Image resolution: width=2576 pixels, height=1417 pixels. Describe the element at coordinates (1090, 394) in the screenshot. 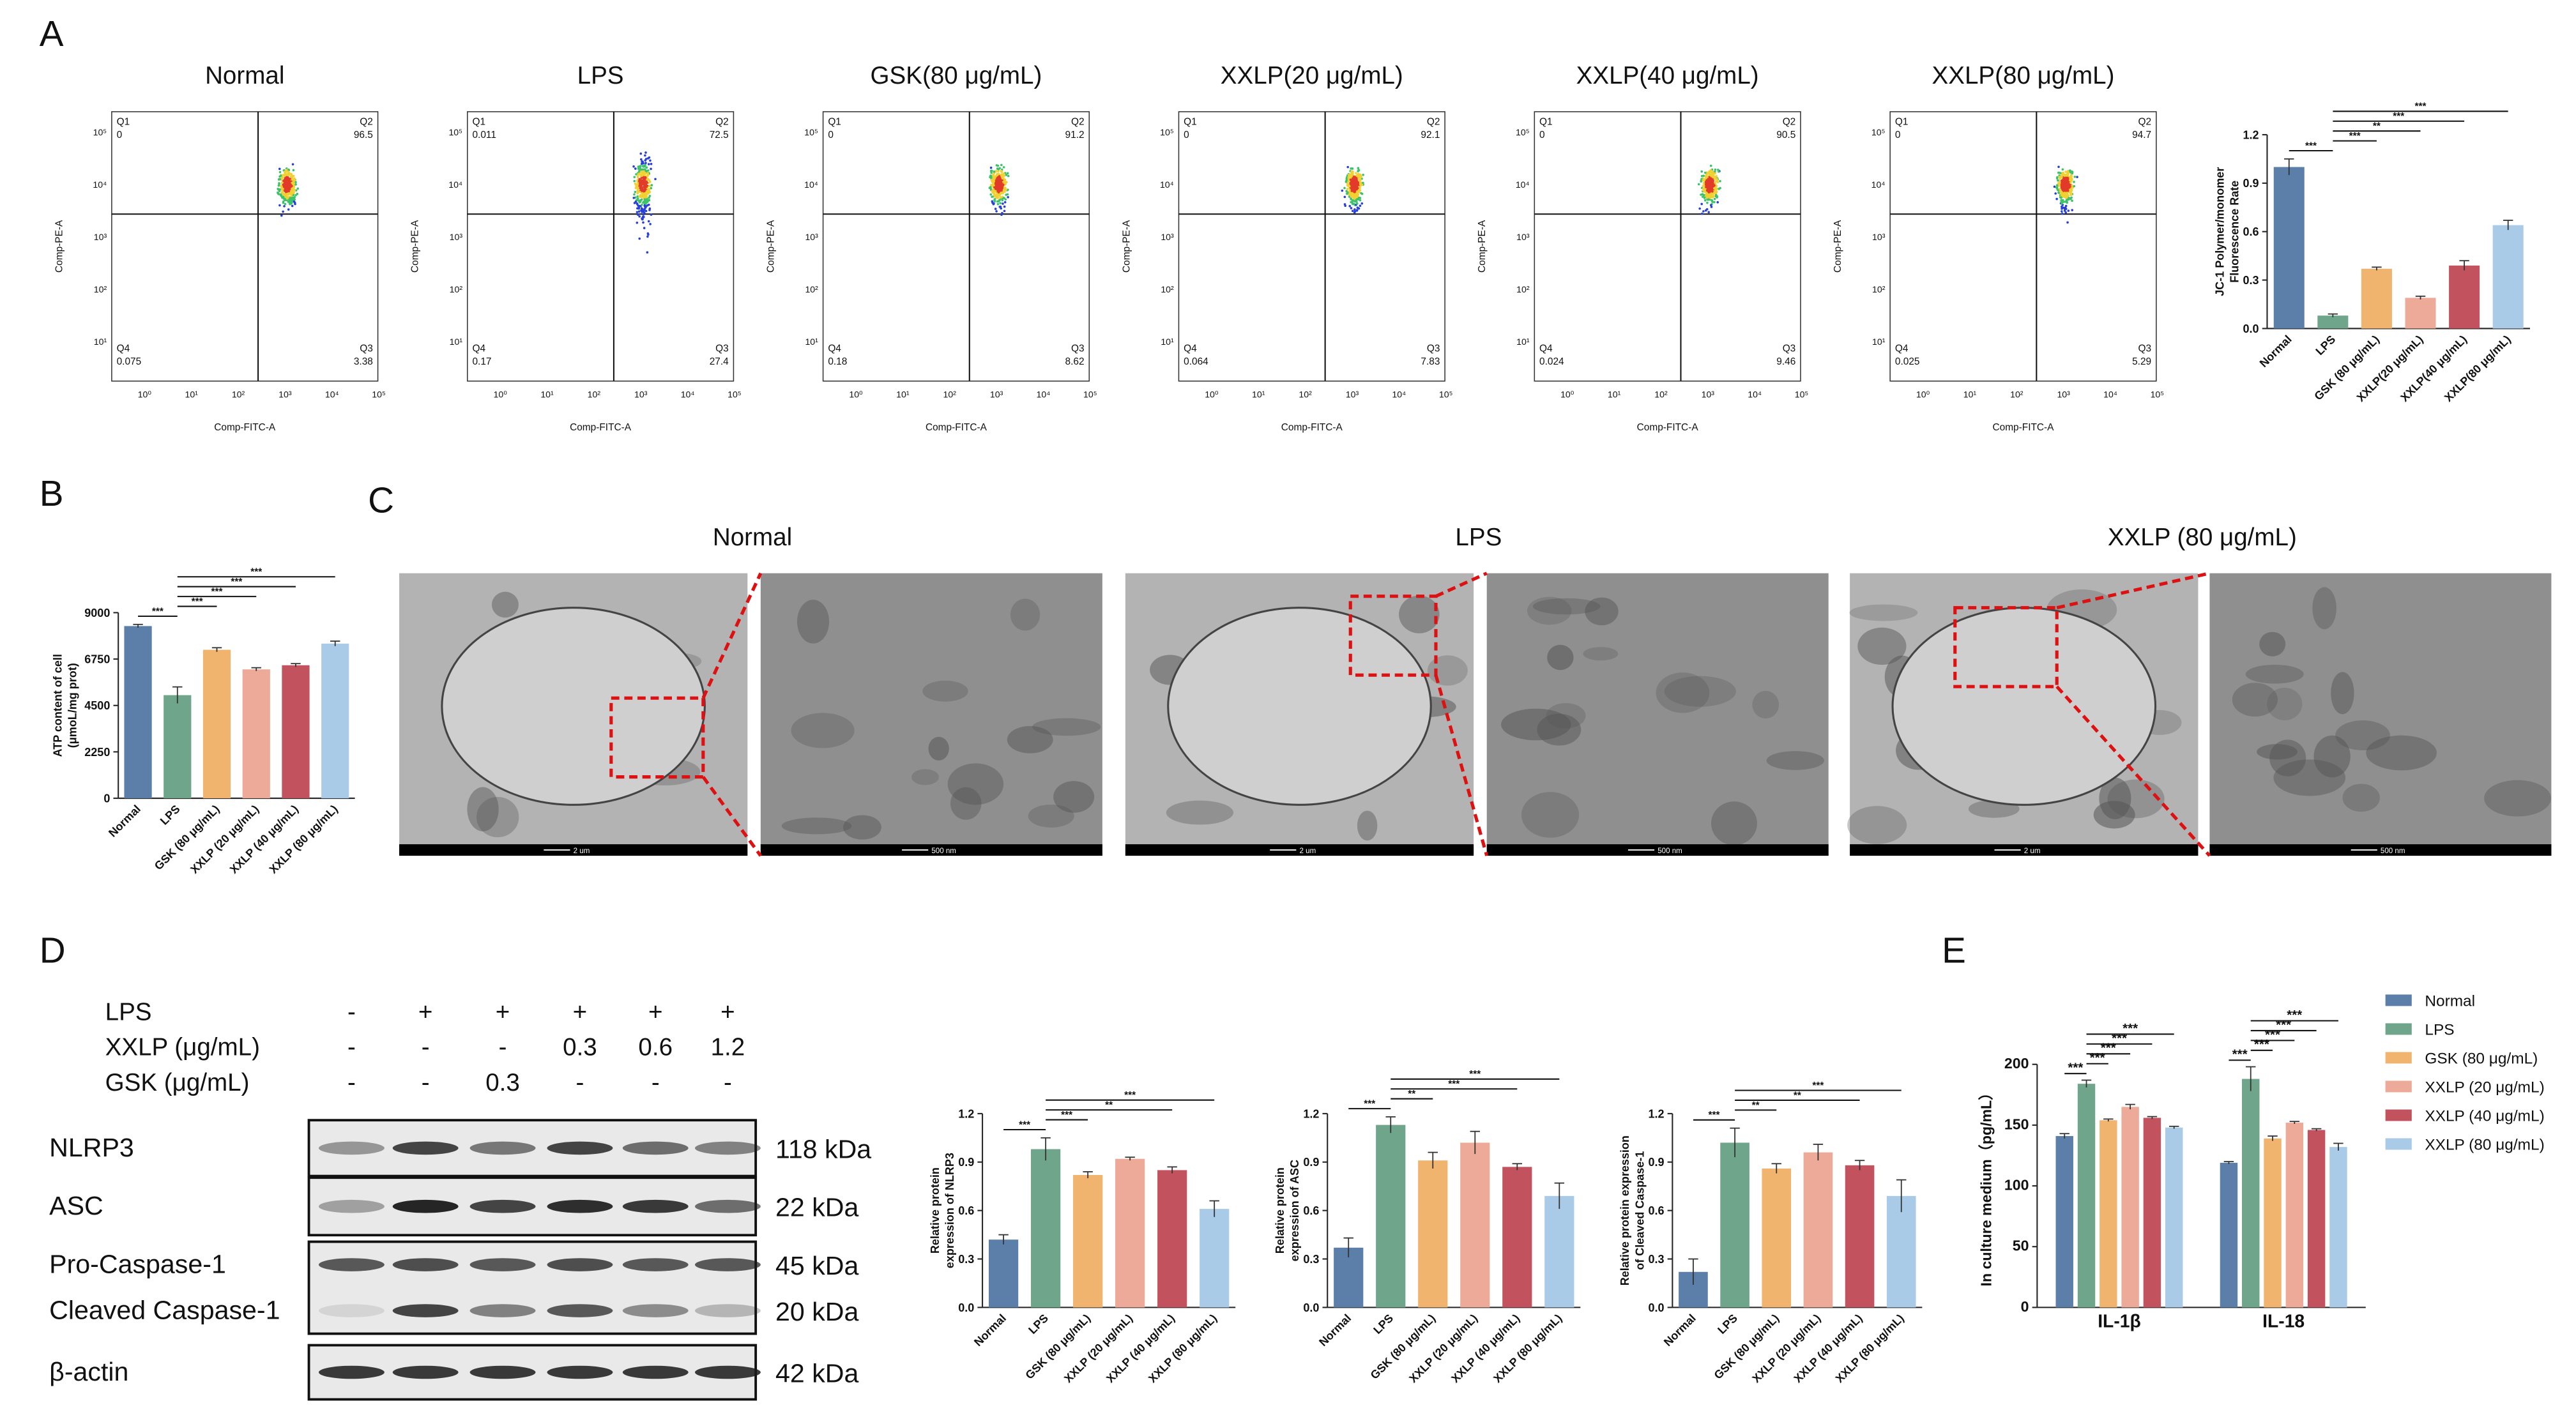

I see `x-tick-label: 10⁵` at that location.